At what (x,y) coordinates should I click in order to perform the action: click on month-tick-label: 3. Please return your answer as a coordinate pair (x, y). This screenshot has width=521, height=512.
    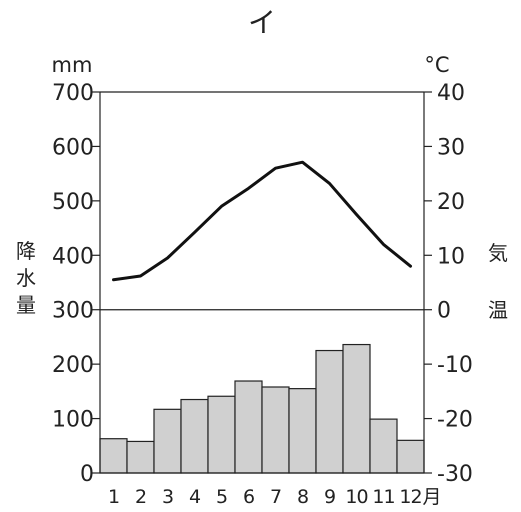
    Looking at the image, I should click on (167, 497).